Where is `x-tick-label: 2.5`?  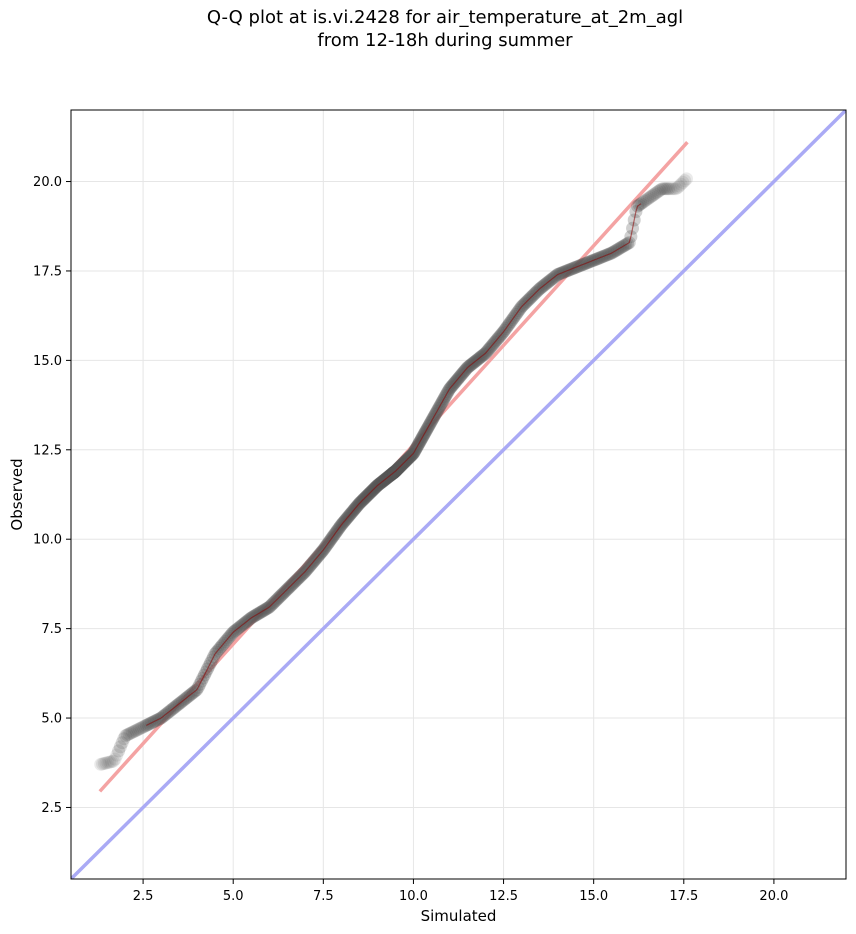 x-tick-label: 2.5 is located at coordinates (143, 896).